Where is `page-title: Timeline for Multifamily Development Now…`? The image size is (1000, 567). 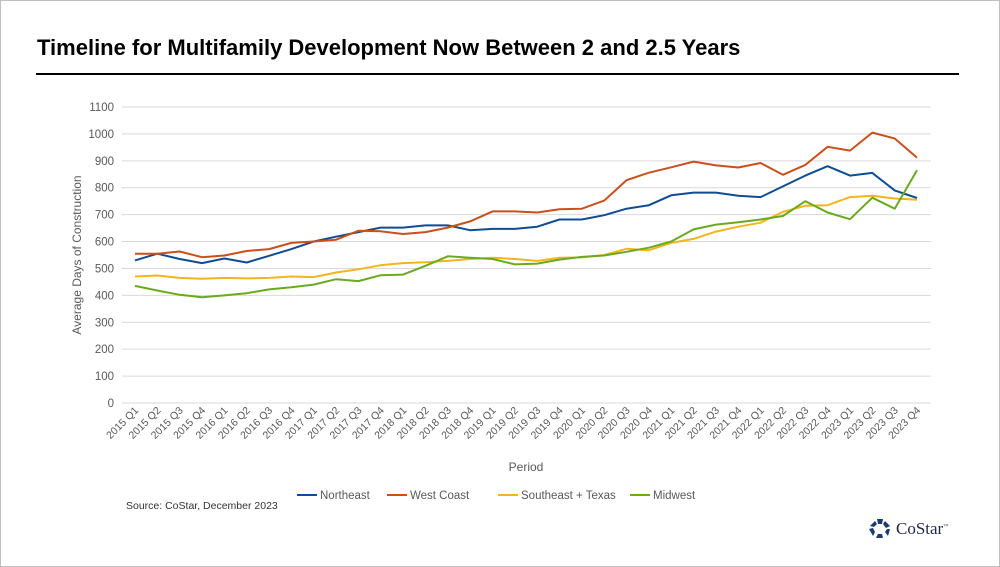 page-title: Timeline for Multifamily Development Now… is located at coordinates (389, 47).